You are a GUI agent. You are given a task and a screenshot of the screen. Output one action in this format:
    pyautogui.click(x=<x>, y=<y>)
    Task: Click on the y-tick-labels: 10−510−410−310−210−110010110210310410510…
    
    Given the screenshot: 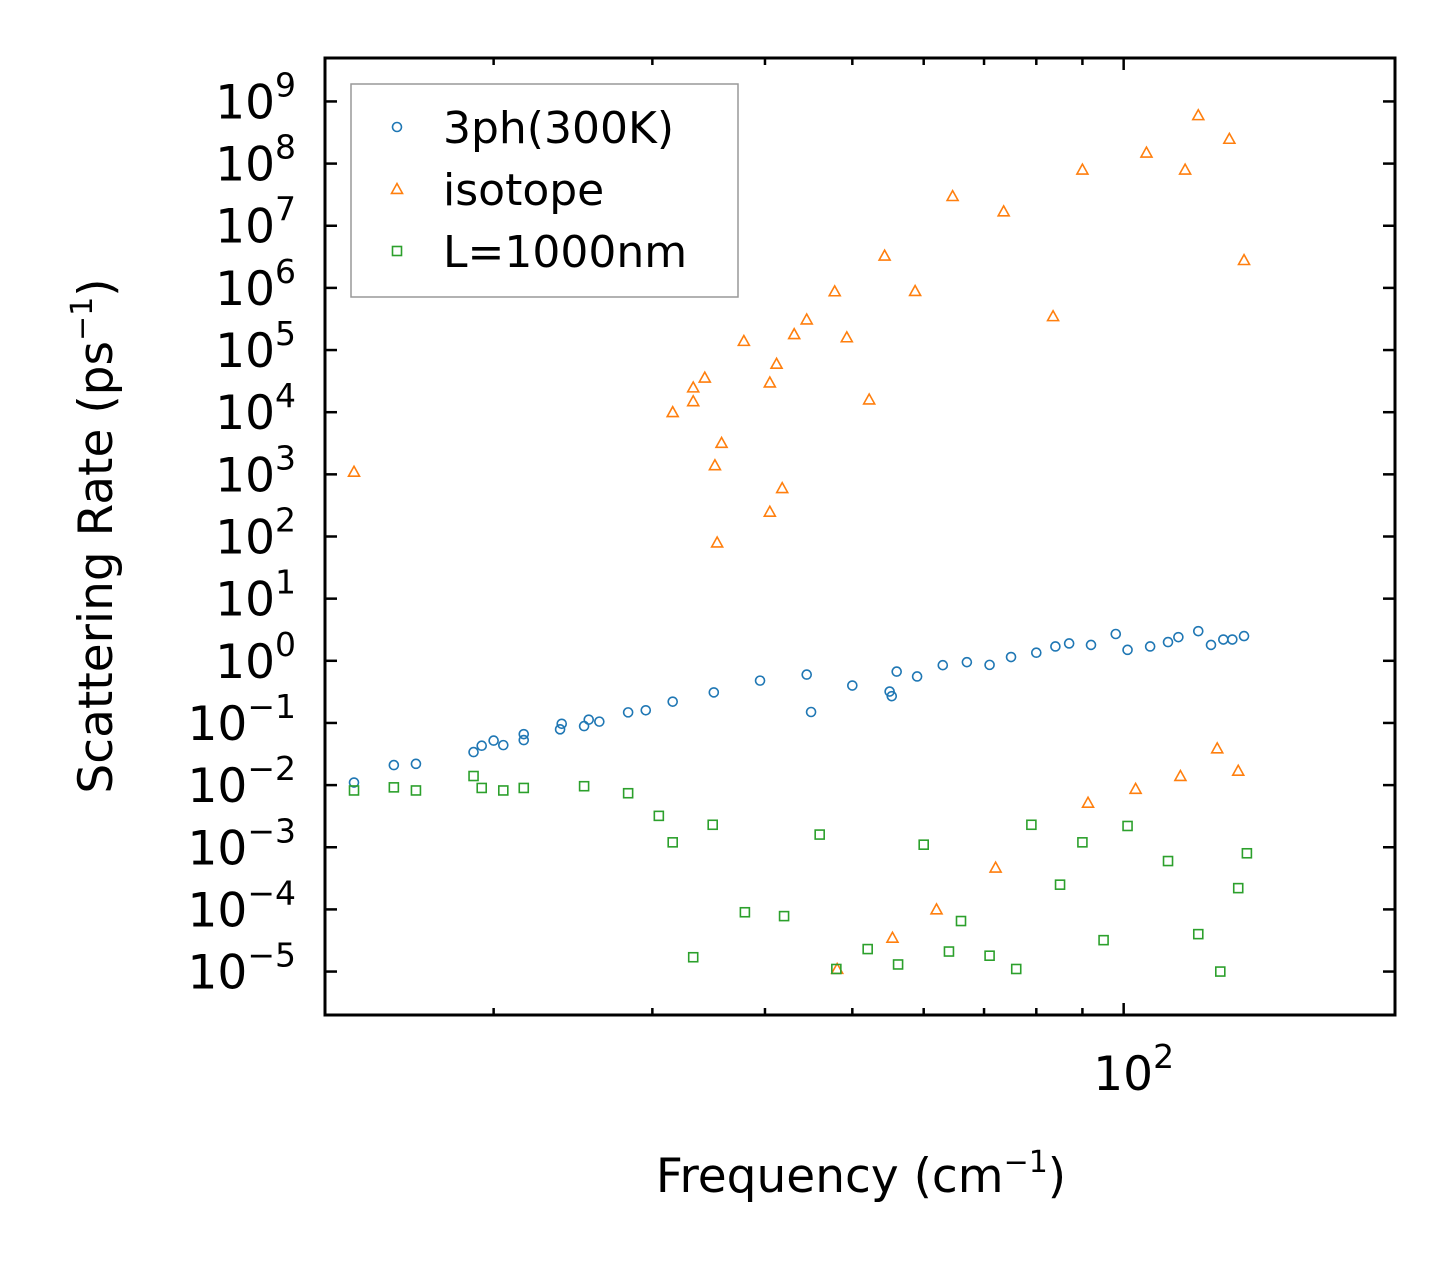 What is the action you would take?
    pyautogui.click(x=242, y=532)
    